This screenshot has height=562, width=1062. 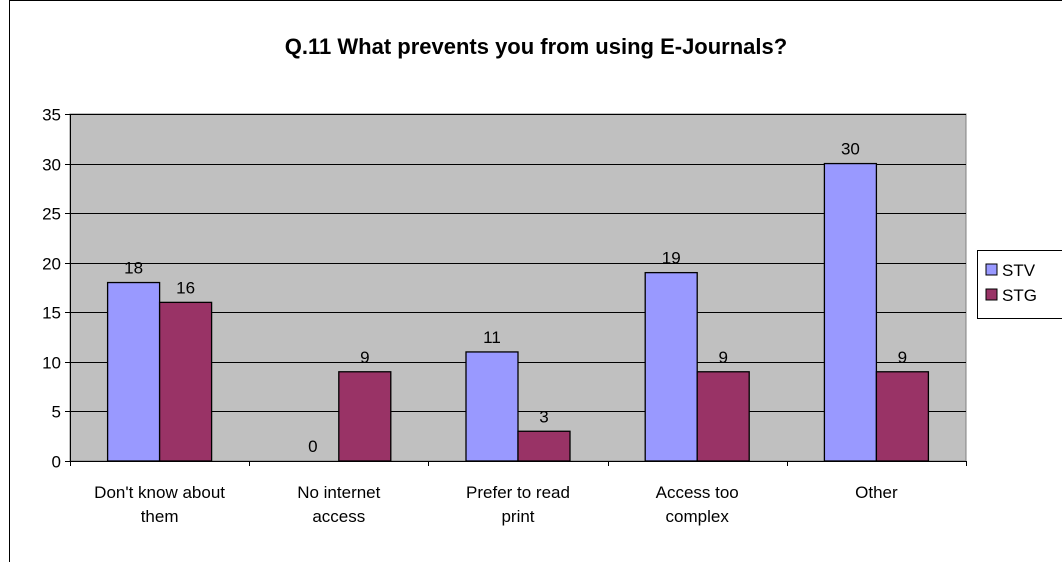 What do you see at coordinates (159, 492) in the screenshot?
I see `category-label: Don't know about` at bounding box center [159, 492].